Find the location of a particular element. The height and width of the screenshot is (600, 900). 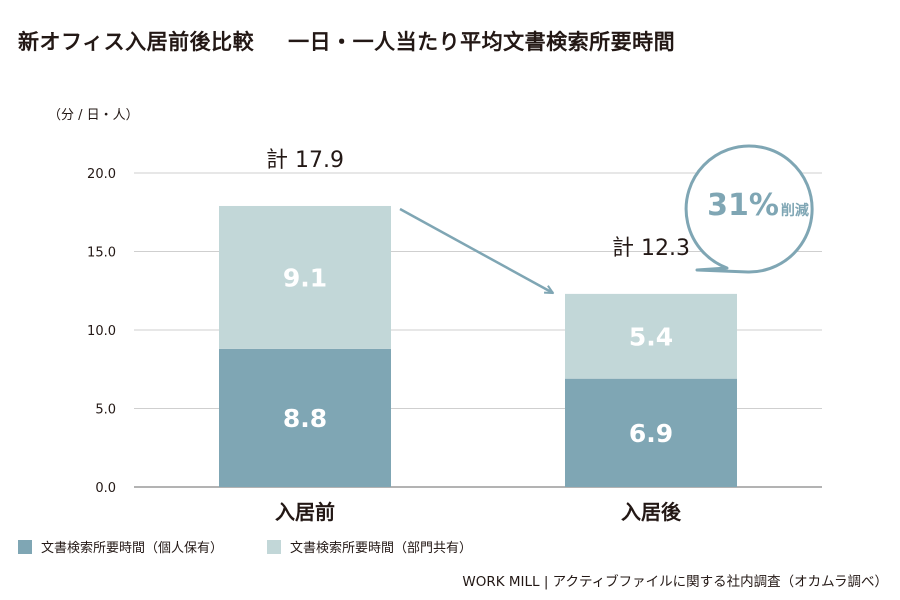

legend-item-personal: 文書検索所要時間（個人保有） is located at coordinates (120, 546).